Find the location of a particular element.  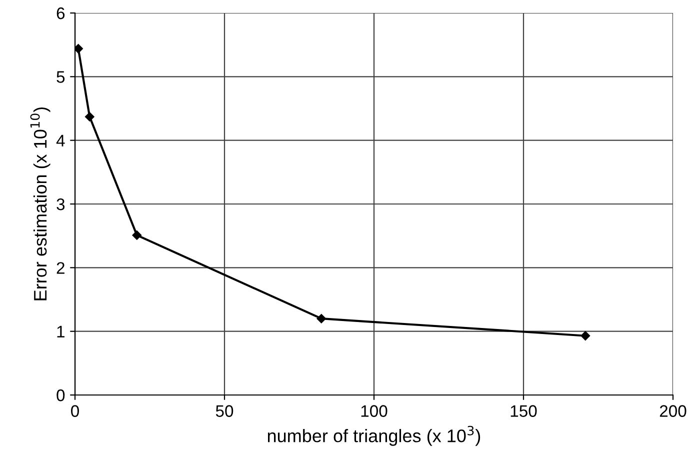

y-tick-label: 5 is located at coordinates (60, 77).